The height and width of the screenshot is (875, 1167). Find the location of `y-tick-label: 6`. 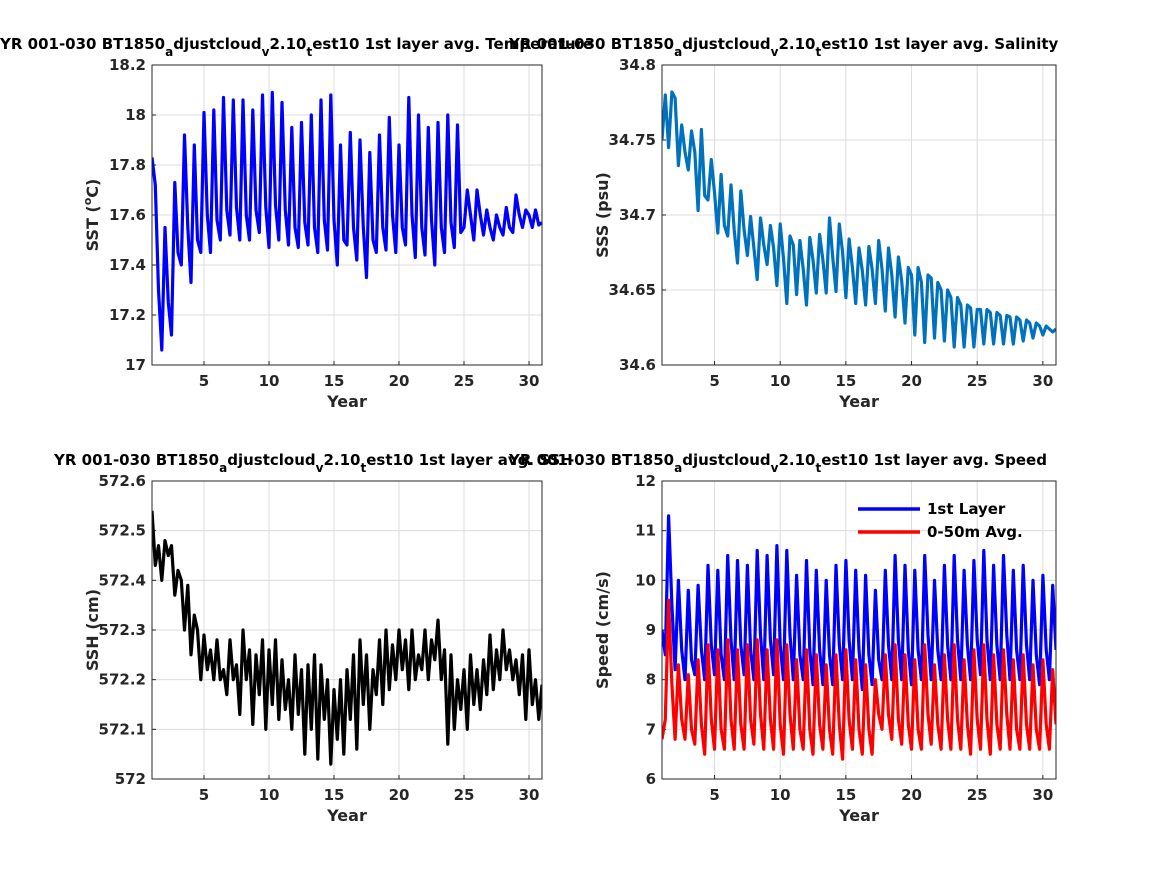

y-tick-label: 6 is located at coordinates (651, 779).